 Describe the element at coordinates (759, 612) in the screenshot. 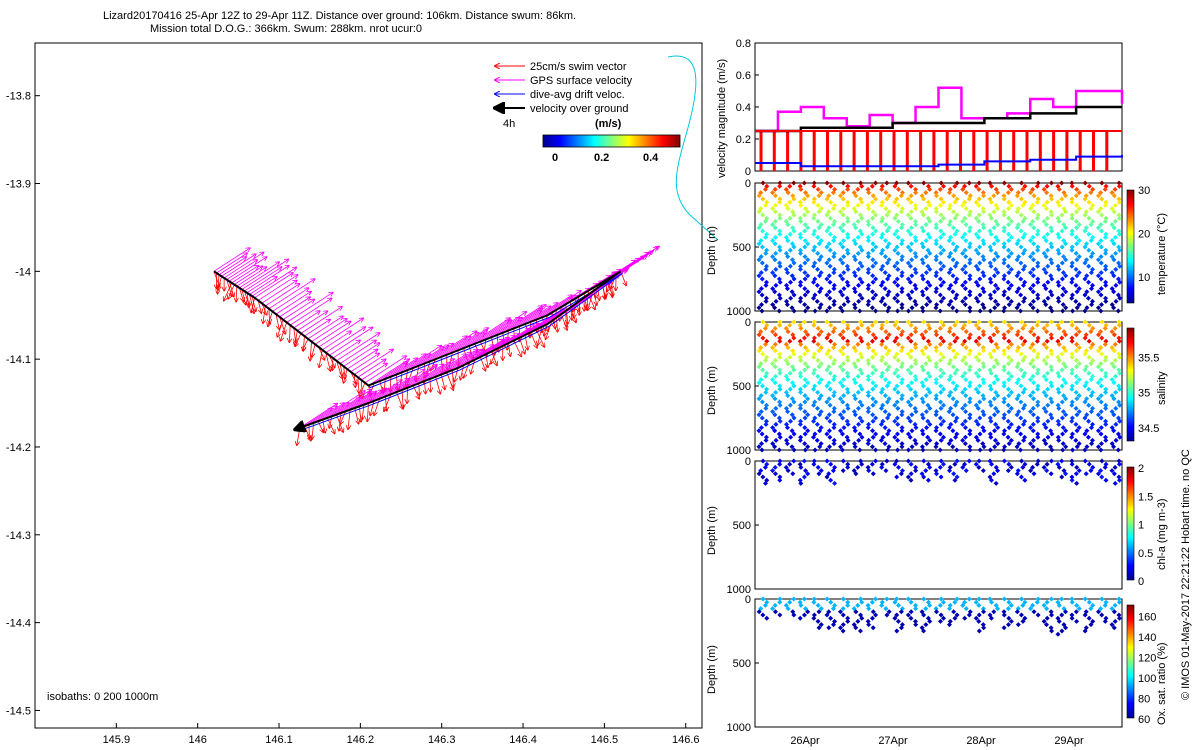

I see `ox-data-point` at that location.